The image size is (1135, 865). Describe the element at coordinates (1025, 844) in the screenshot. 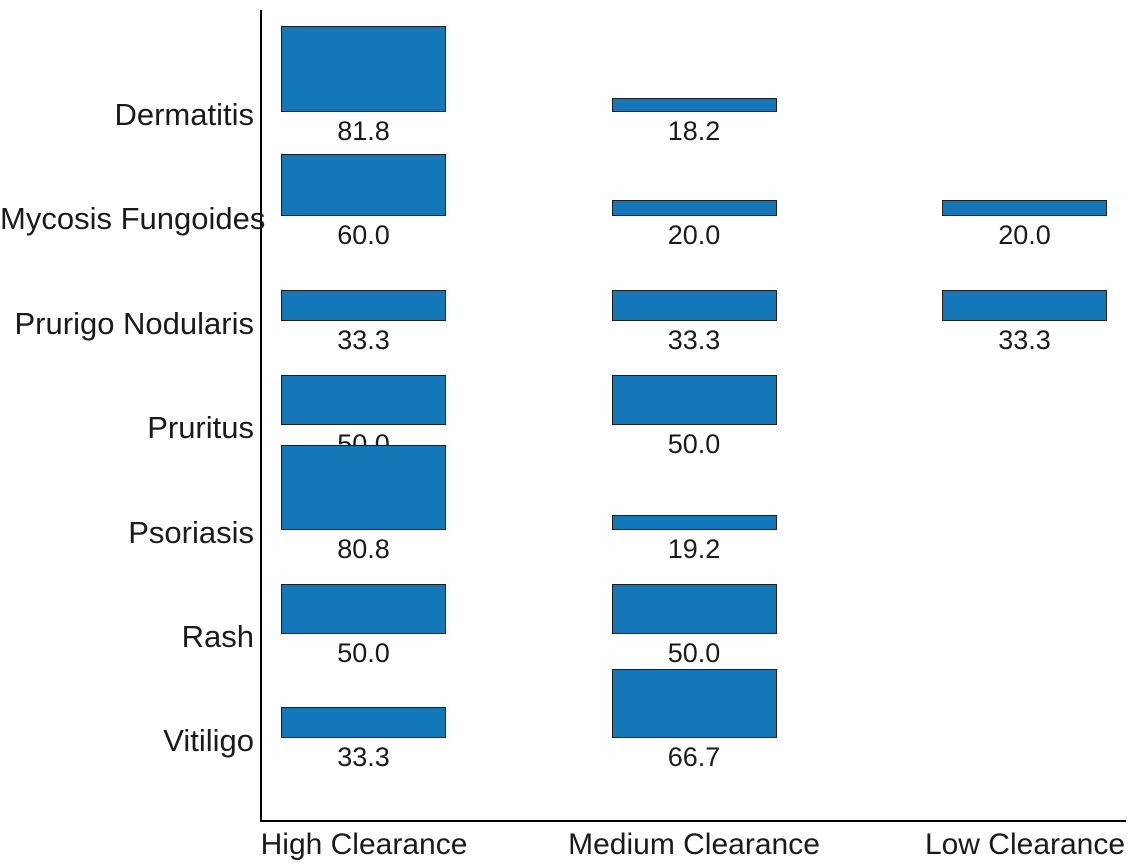

I see `x-axis-label-low-clearance: Low Clearance` at that location.